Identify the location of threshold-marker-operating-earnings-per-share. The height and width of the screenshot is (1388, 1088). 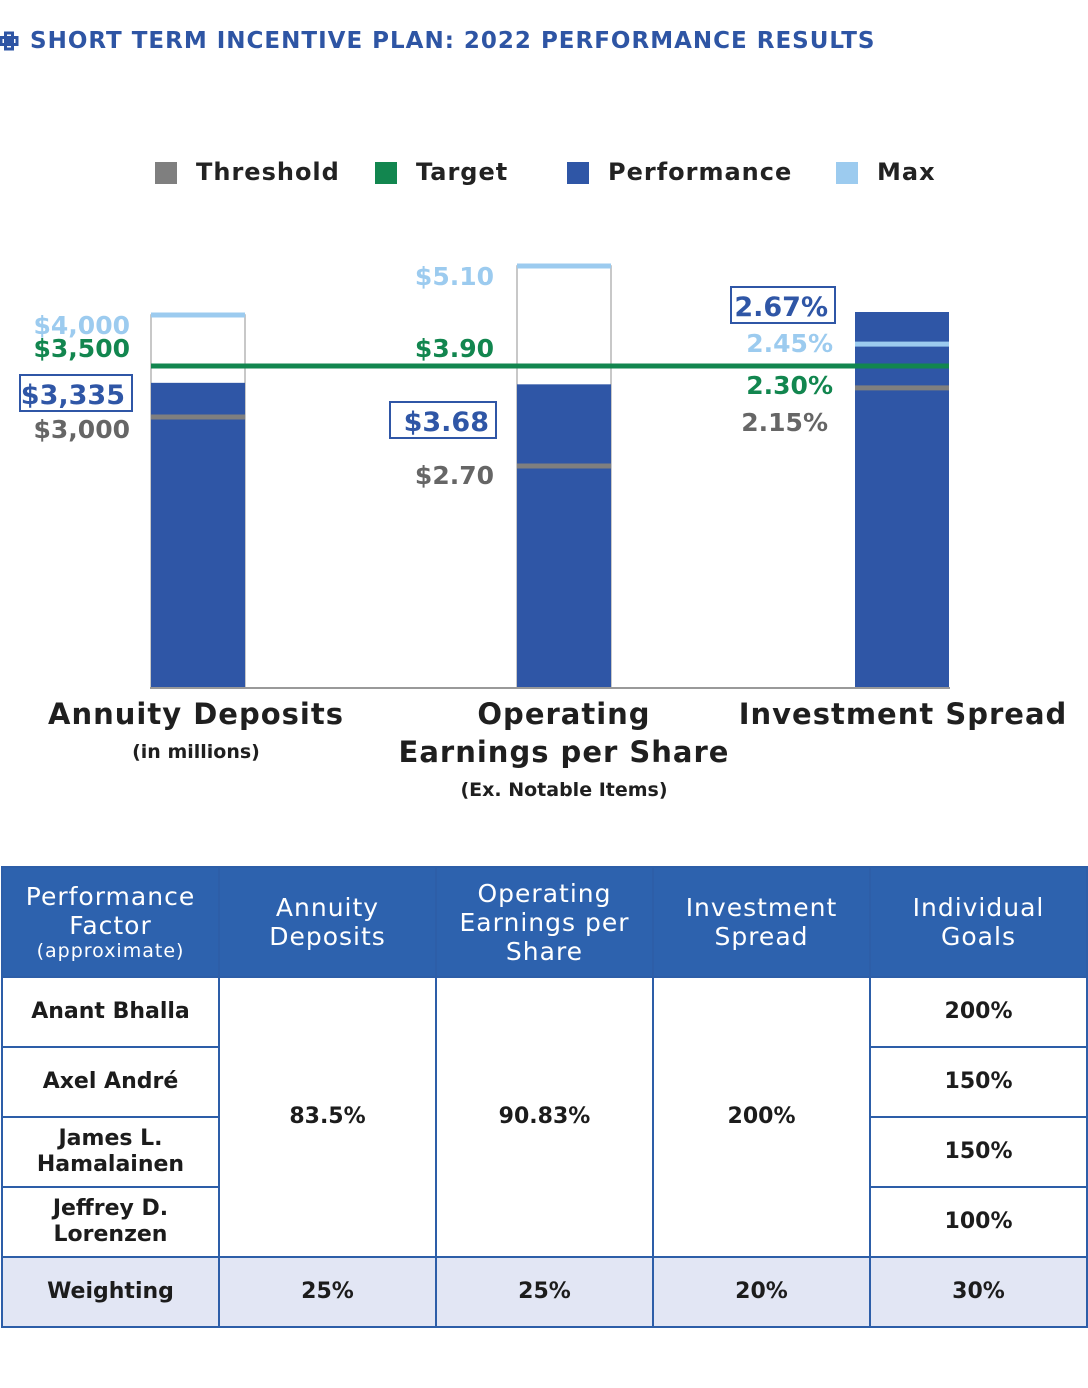
(564, 466).